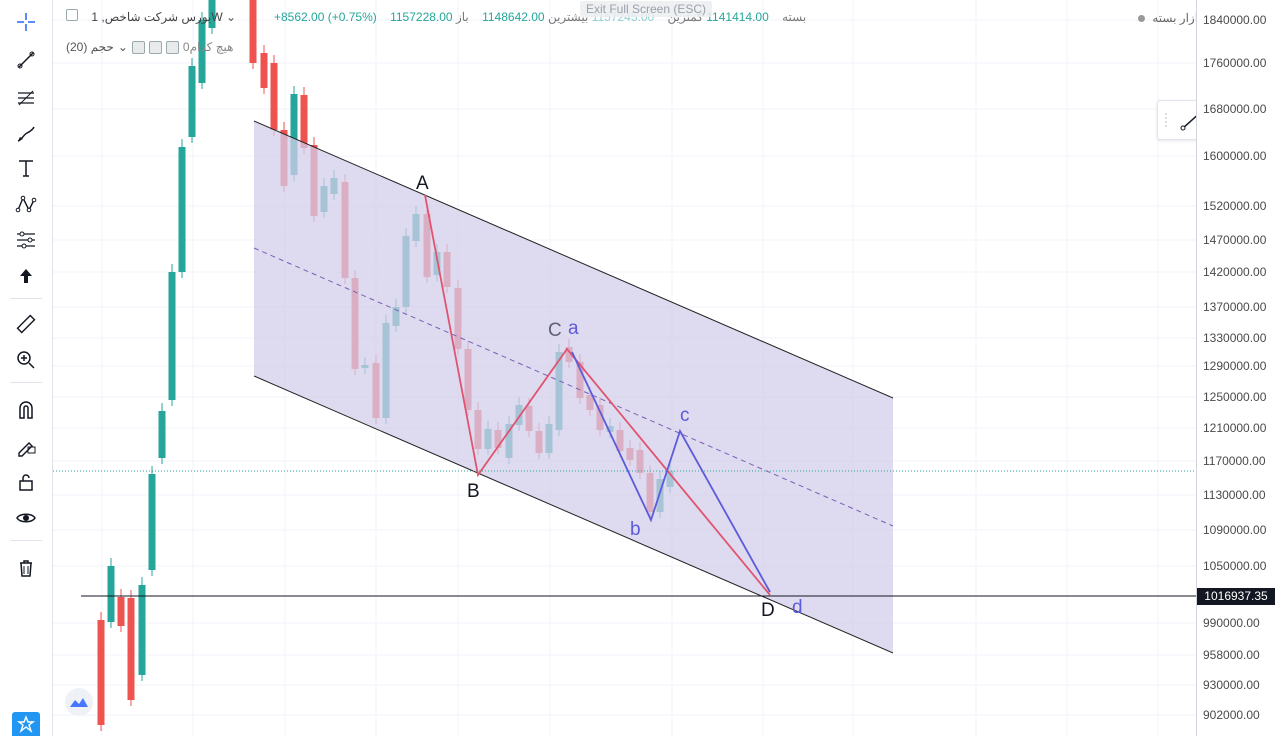 The image size is (1280, 736). What do you see at coordinates (462, 17) in the screenshot?
I see `open-label: باز` at bounding box center [462, 17].